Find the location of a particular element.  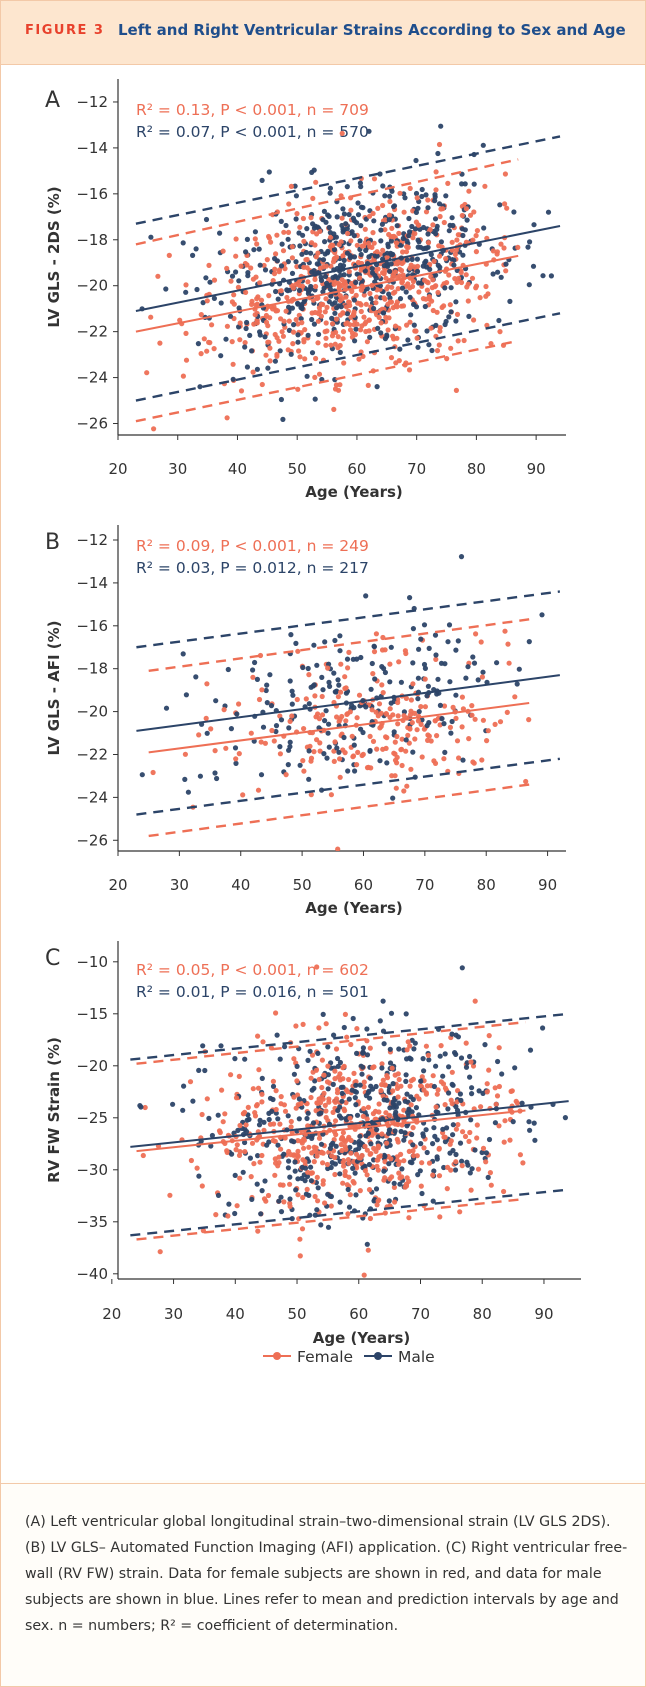

x-tick-label: 50 is located at coordinates (296, 1314).